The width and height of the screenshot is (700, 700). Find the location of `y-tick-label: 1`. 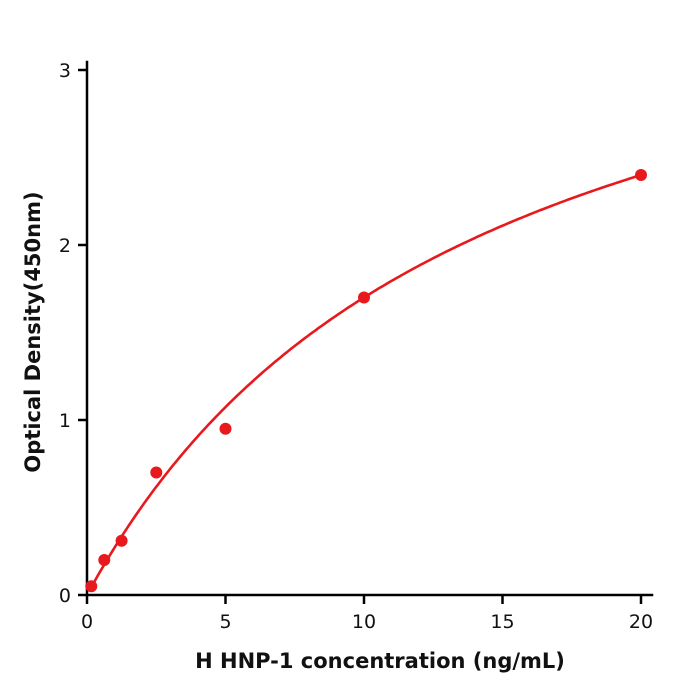

y-tick-label: 1 is located at coordinates (65, 421).